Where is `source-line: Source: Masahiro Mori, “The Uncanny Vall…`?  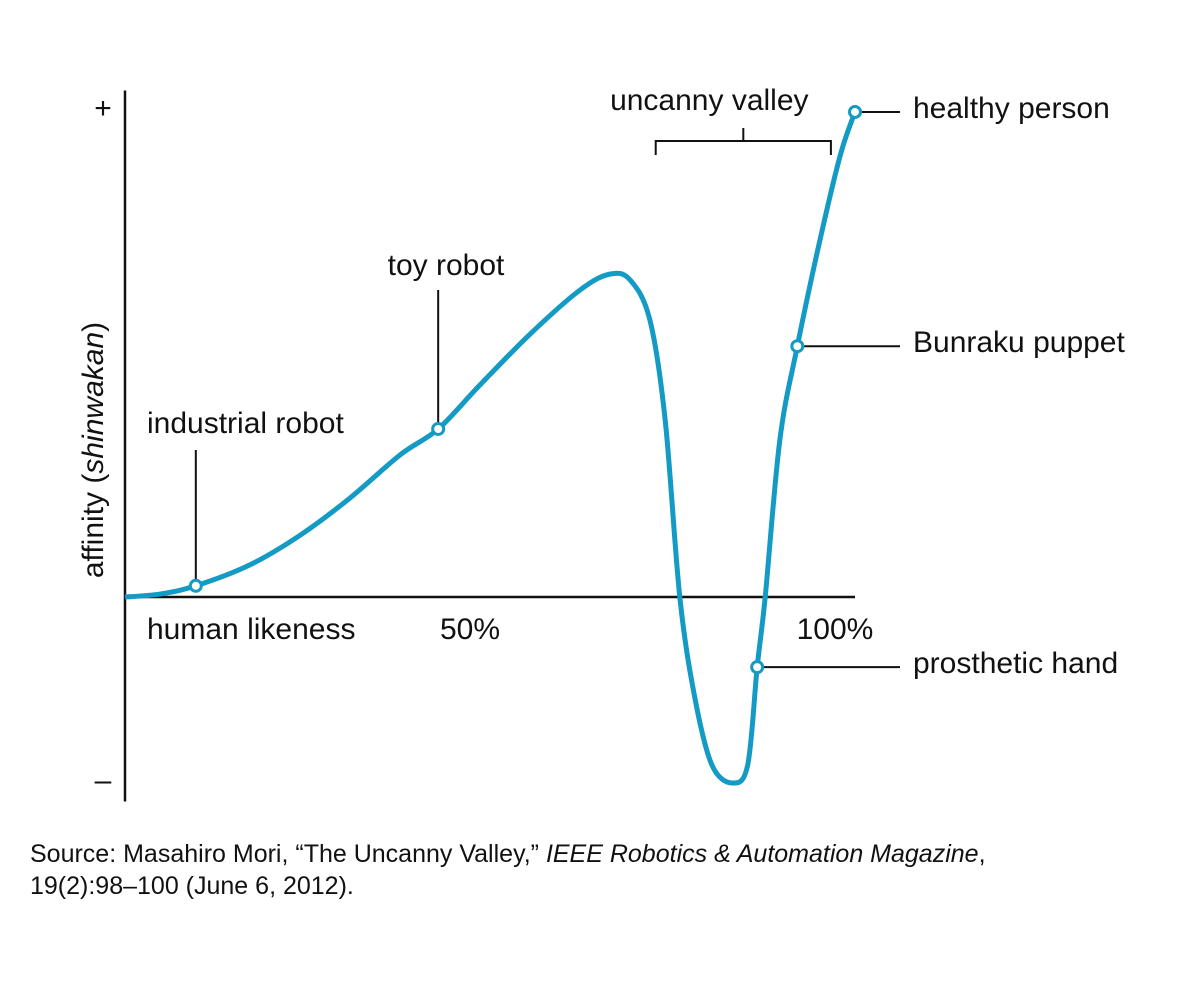
source-line: Source: Masahiro Mori, “The Uncanny Vall… is located at coordinates (508, 854).